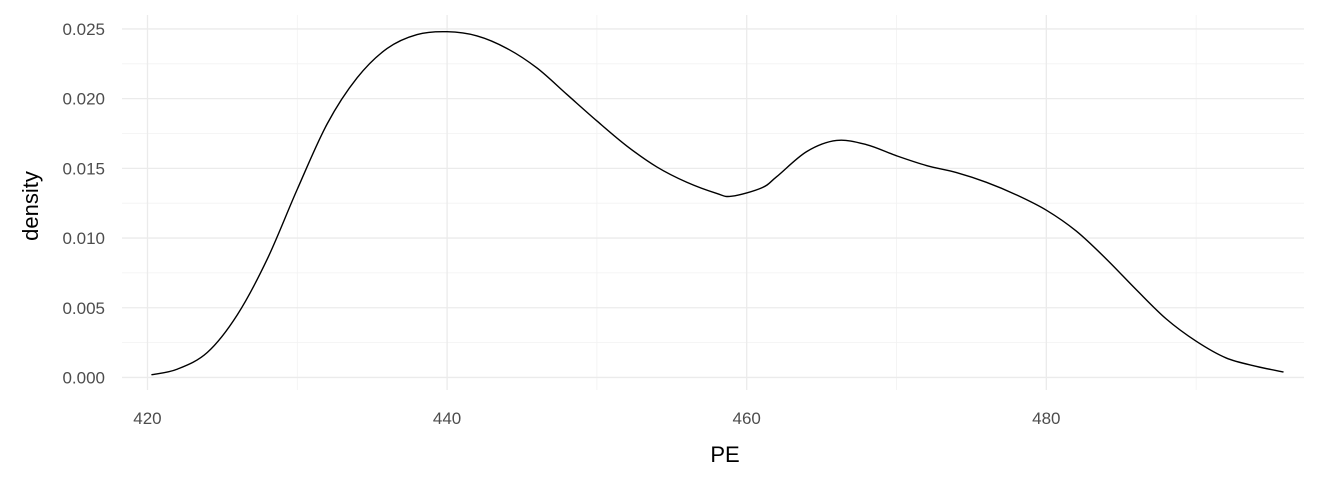 The image size is (1344, 480). Describe the element at coordinates (1046, 418) in the screenshot. I see `x-tick-label: 480` at that location.